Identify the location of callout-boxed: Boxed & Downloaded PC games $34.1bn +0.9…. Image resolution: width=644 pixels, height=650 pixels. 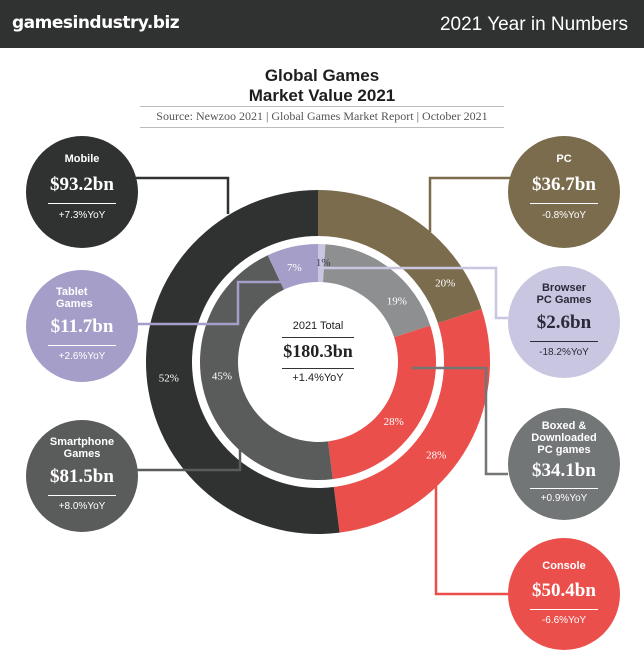
(564, 464).